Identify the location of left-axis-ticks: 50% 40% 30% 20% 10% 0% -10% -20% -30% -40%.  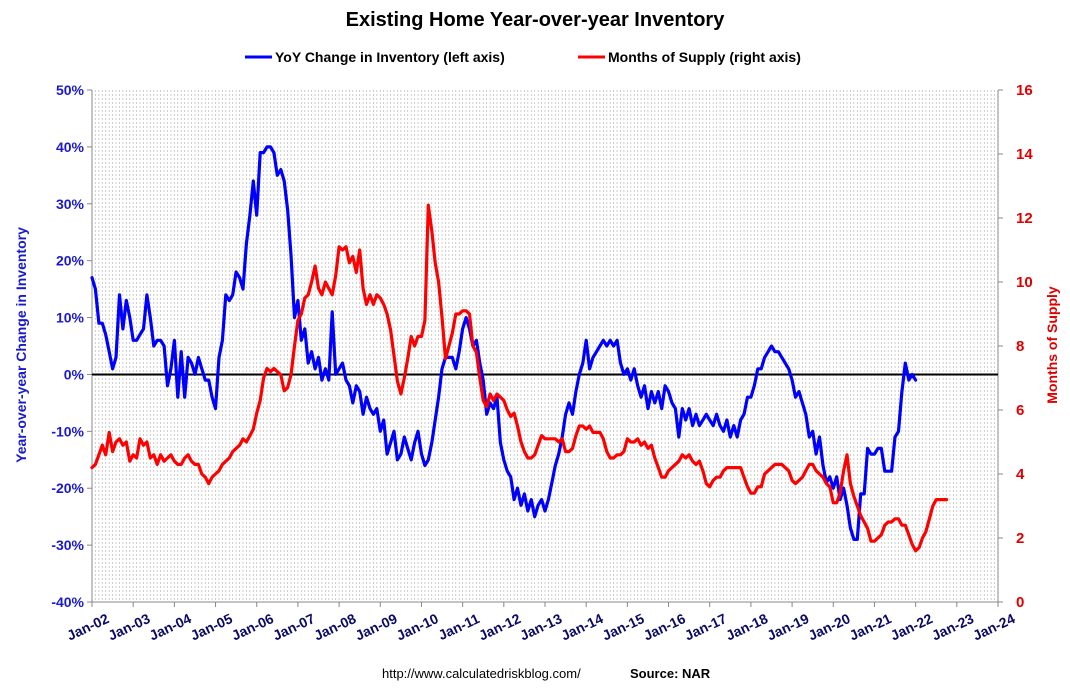
(71, 346).